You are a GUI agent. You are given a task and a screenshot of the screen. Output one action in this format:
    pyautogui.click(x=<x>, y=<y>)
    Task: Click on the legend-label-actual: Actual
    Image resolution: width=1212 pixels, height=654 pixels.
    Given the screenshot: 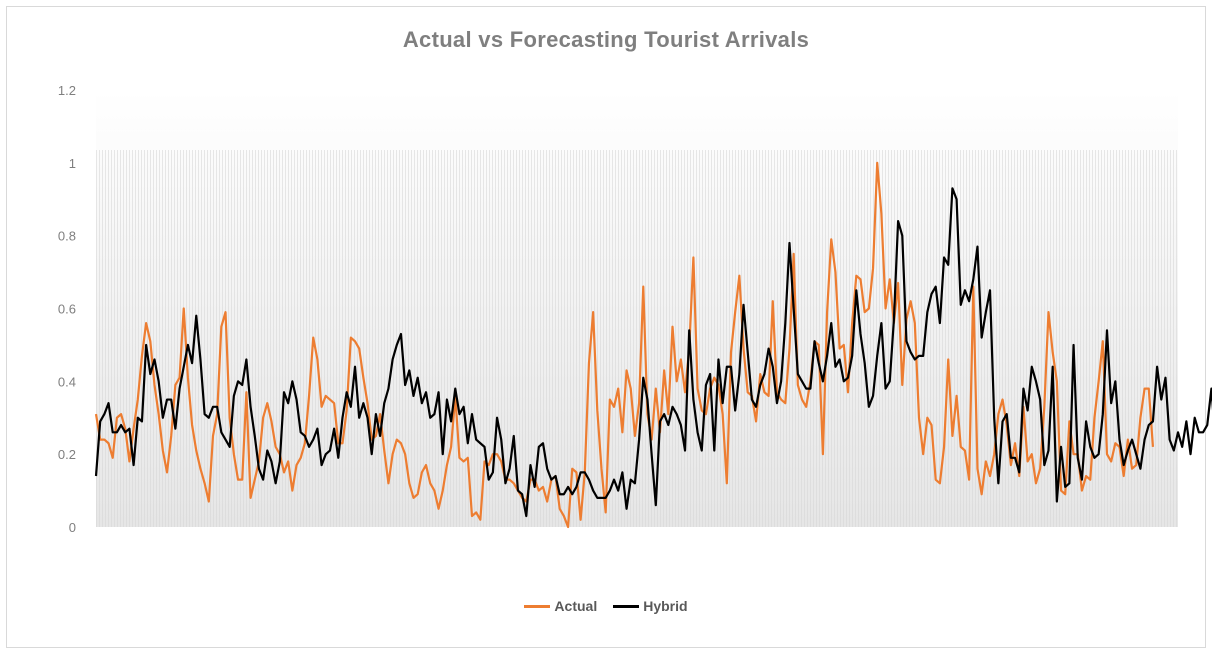 What is the action you would take?
    pyautogui.click(x=576, y=606)
    